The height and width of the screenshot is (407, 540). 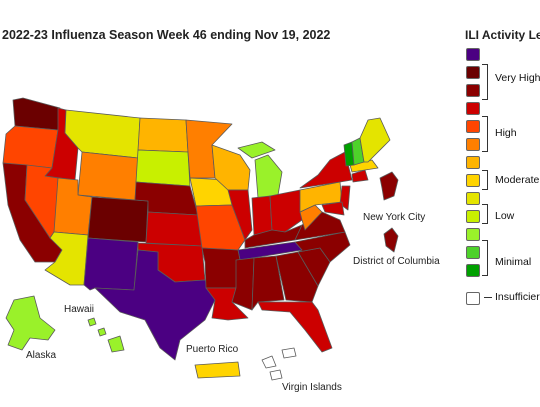 What do you see at coordinates (485, 258) in the screenshot?
I see `legend-bracket-minimal` at bounding box center [485, 258].